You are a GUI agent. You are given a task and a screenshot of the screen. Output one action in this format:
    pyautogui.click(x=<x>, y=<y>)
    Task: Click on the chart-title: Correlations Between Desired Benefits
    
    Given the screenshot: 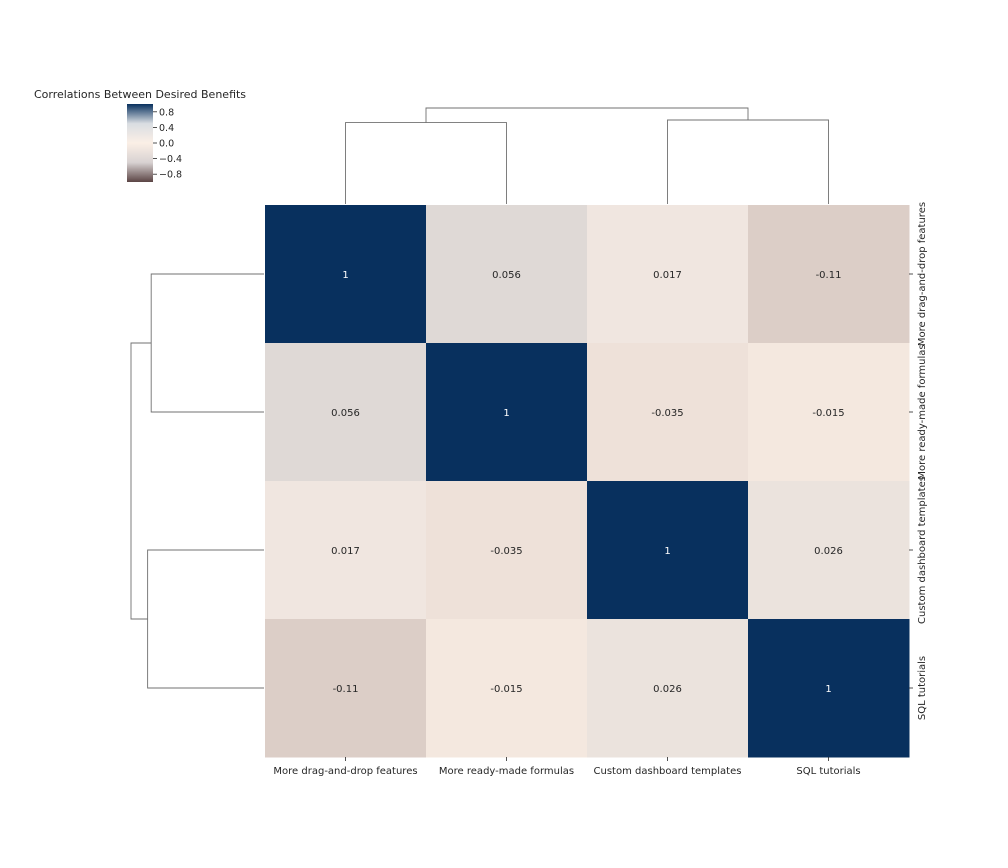 What is the action you would take?
    pyautogui.click(x=140, y=94)
    